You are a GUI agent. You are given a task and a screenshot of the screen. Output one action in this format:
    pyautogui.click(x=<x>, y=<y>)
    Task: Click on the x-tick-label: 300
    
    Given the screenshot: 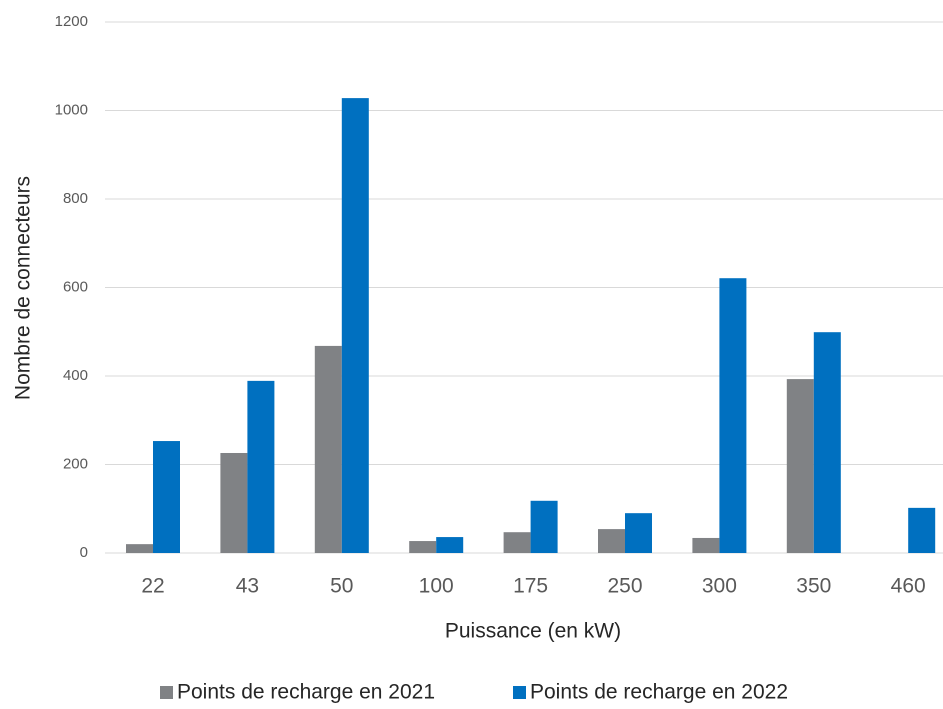 What is the action you would take?
    pyautogui.click(x=719, y=586)
    